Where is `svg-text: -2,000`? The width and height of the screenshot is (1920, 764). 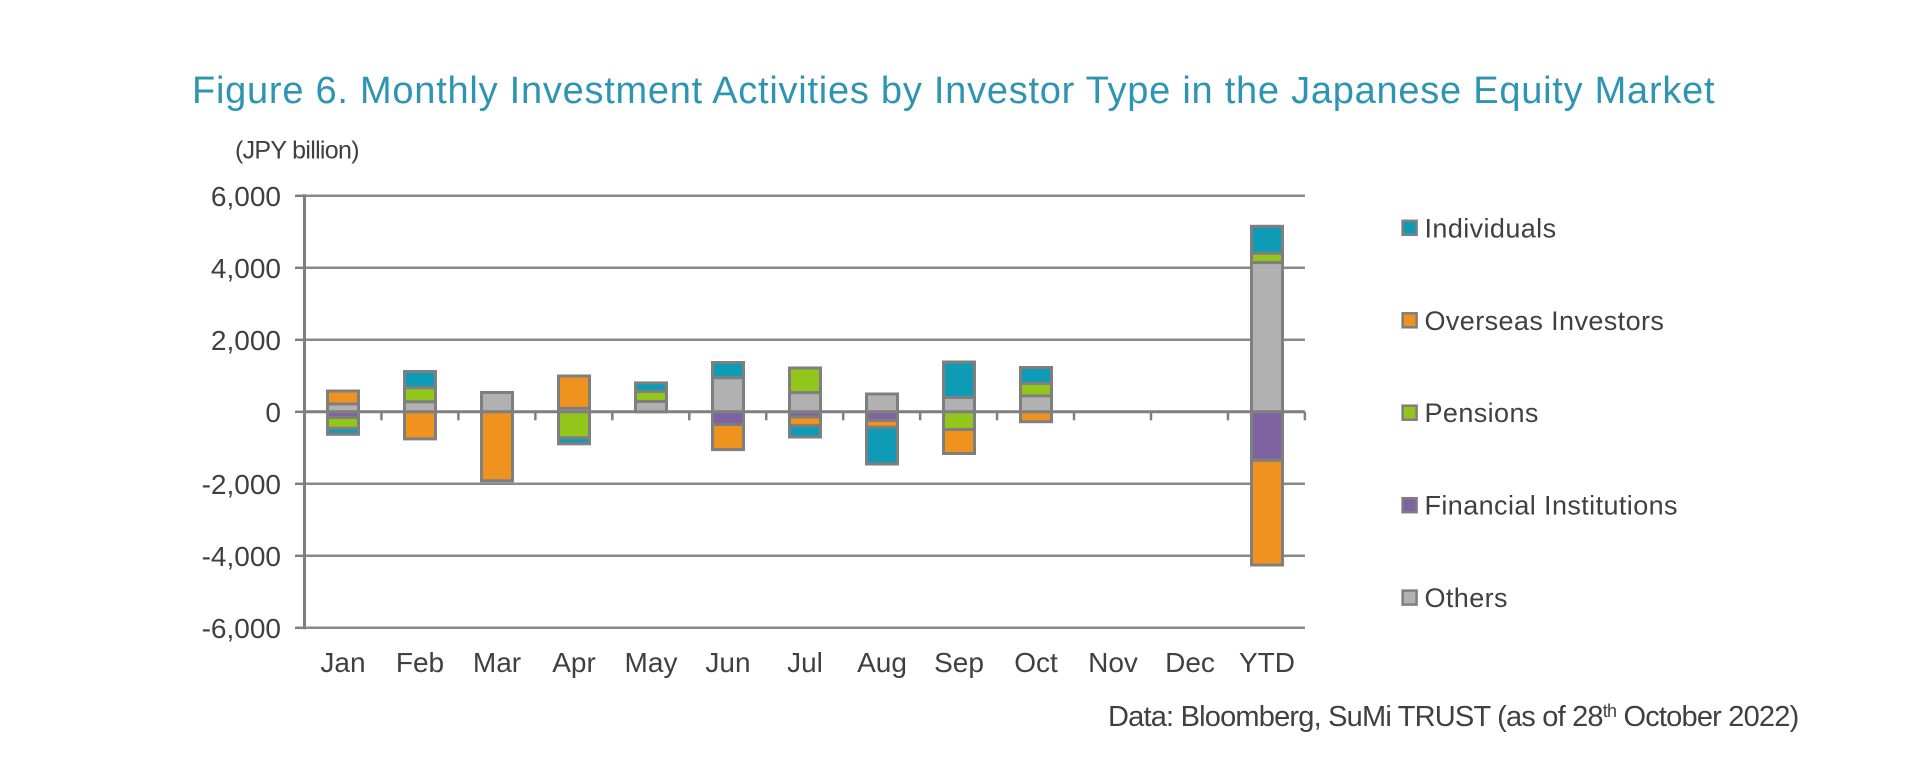
svg-text: -2,000 is located at coordinates (241, 484).